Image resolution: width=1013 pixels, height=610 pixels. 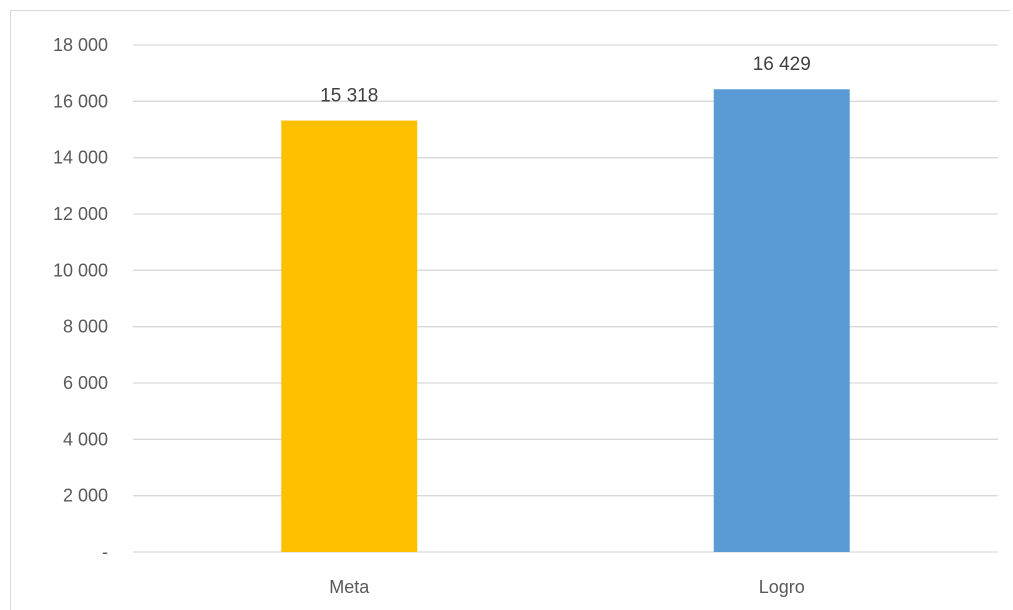 What do you see at coordinates (567, 587) in the screenshot?
I see `x-axis-category-labels: Meta Logro` at bounding box center [567, 587].